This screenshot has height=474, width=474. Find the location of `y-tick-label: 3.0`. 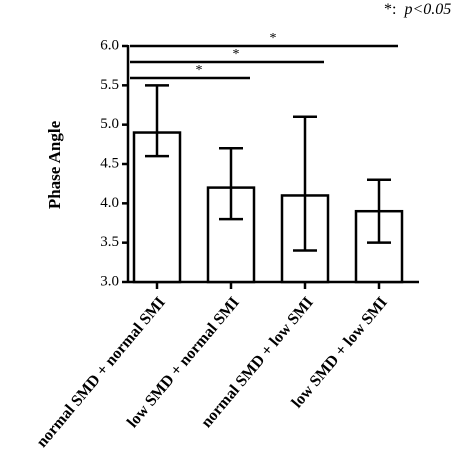

y-tick-label: 3.0 is located at coordinates (109, 281).